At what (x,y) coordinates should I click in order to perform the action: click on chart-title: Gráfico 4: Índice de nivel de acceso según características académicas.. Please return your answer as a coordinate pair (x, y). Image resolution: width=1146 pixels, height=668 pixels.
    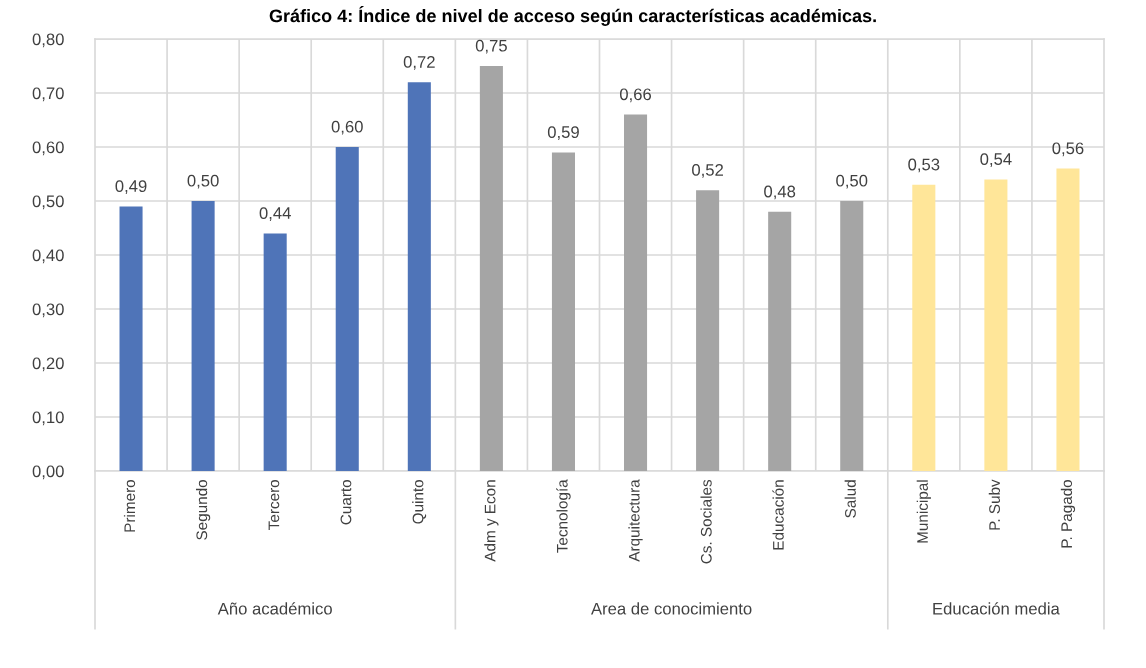
    Looking at the image, I should click on (572, 16).